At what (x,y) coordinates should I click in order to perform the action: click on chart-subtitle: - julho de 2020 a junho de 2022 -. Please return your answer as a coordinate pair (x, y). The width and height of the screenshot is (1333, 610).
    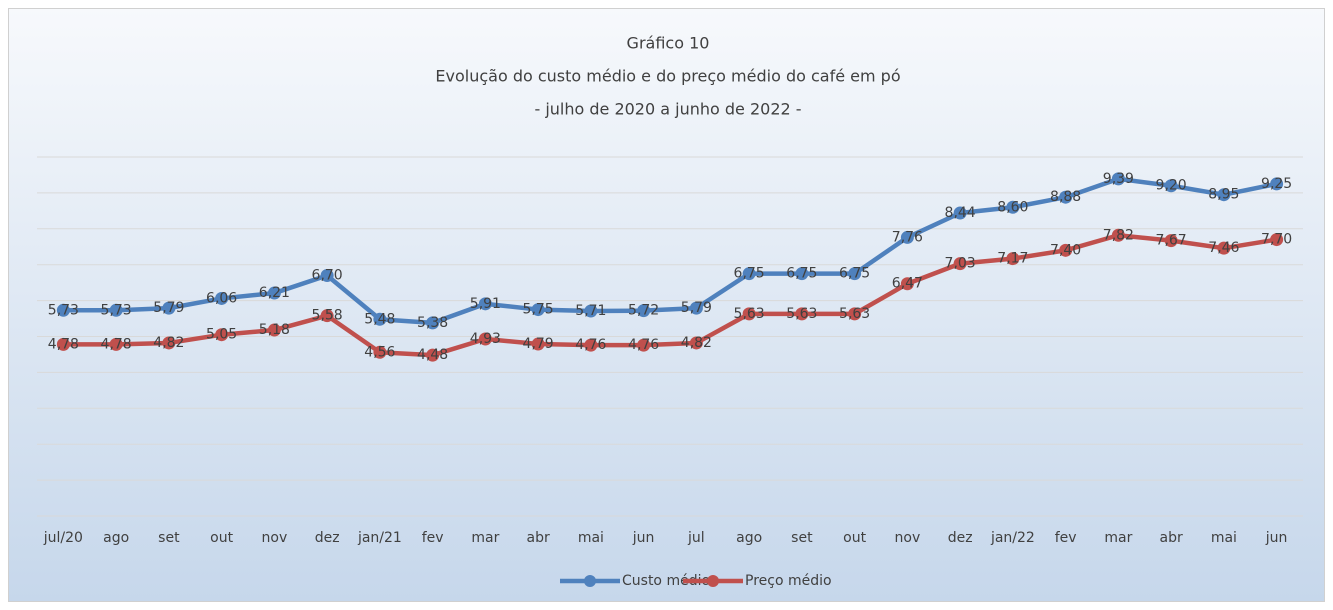
    Looking at the image, I should click on (667, 109).